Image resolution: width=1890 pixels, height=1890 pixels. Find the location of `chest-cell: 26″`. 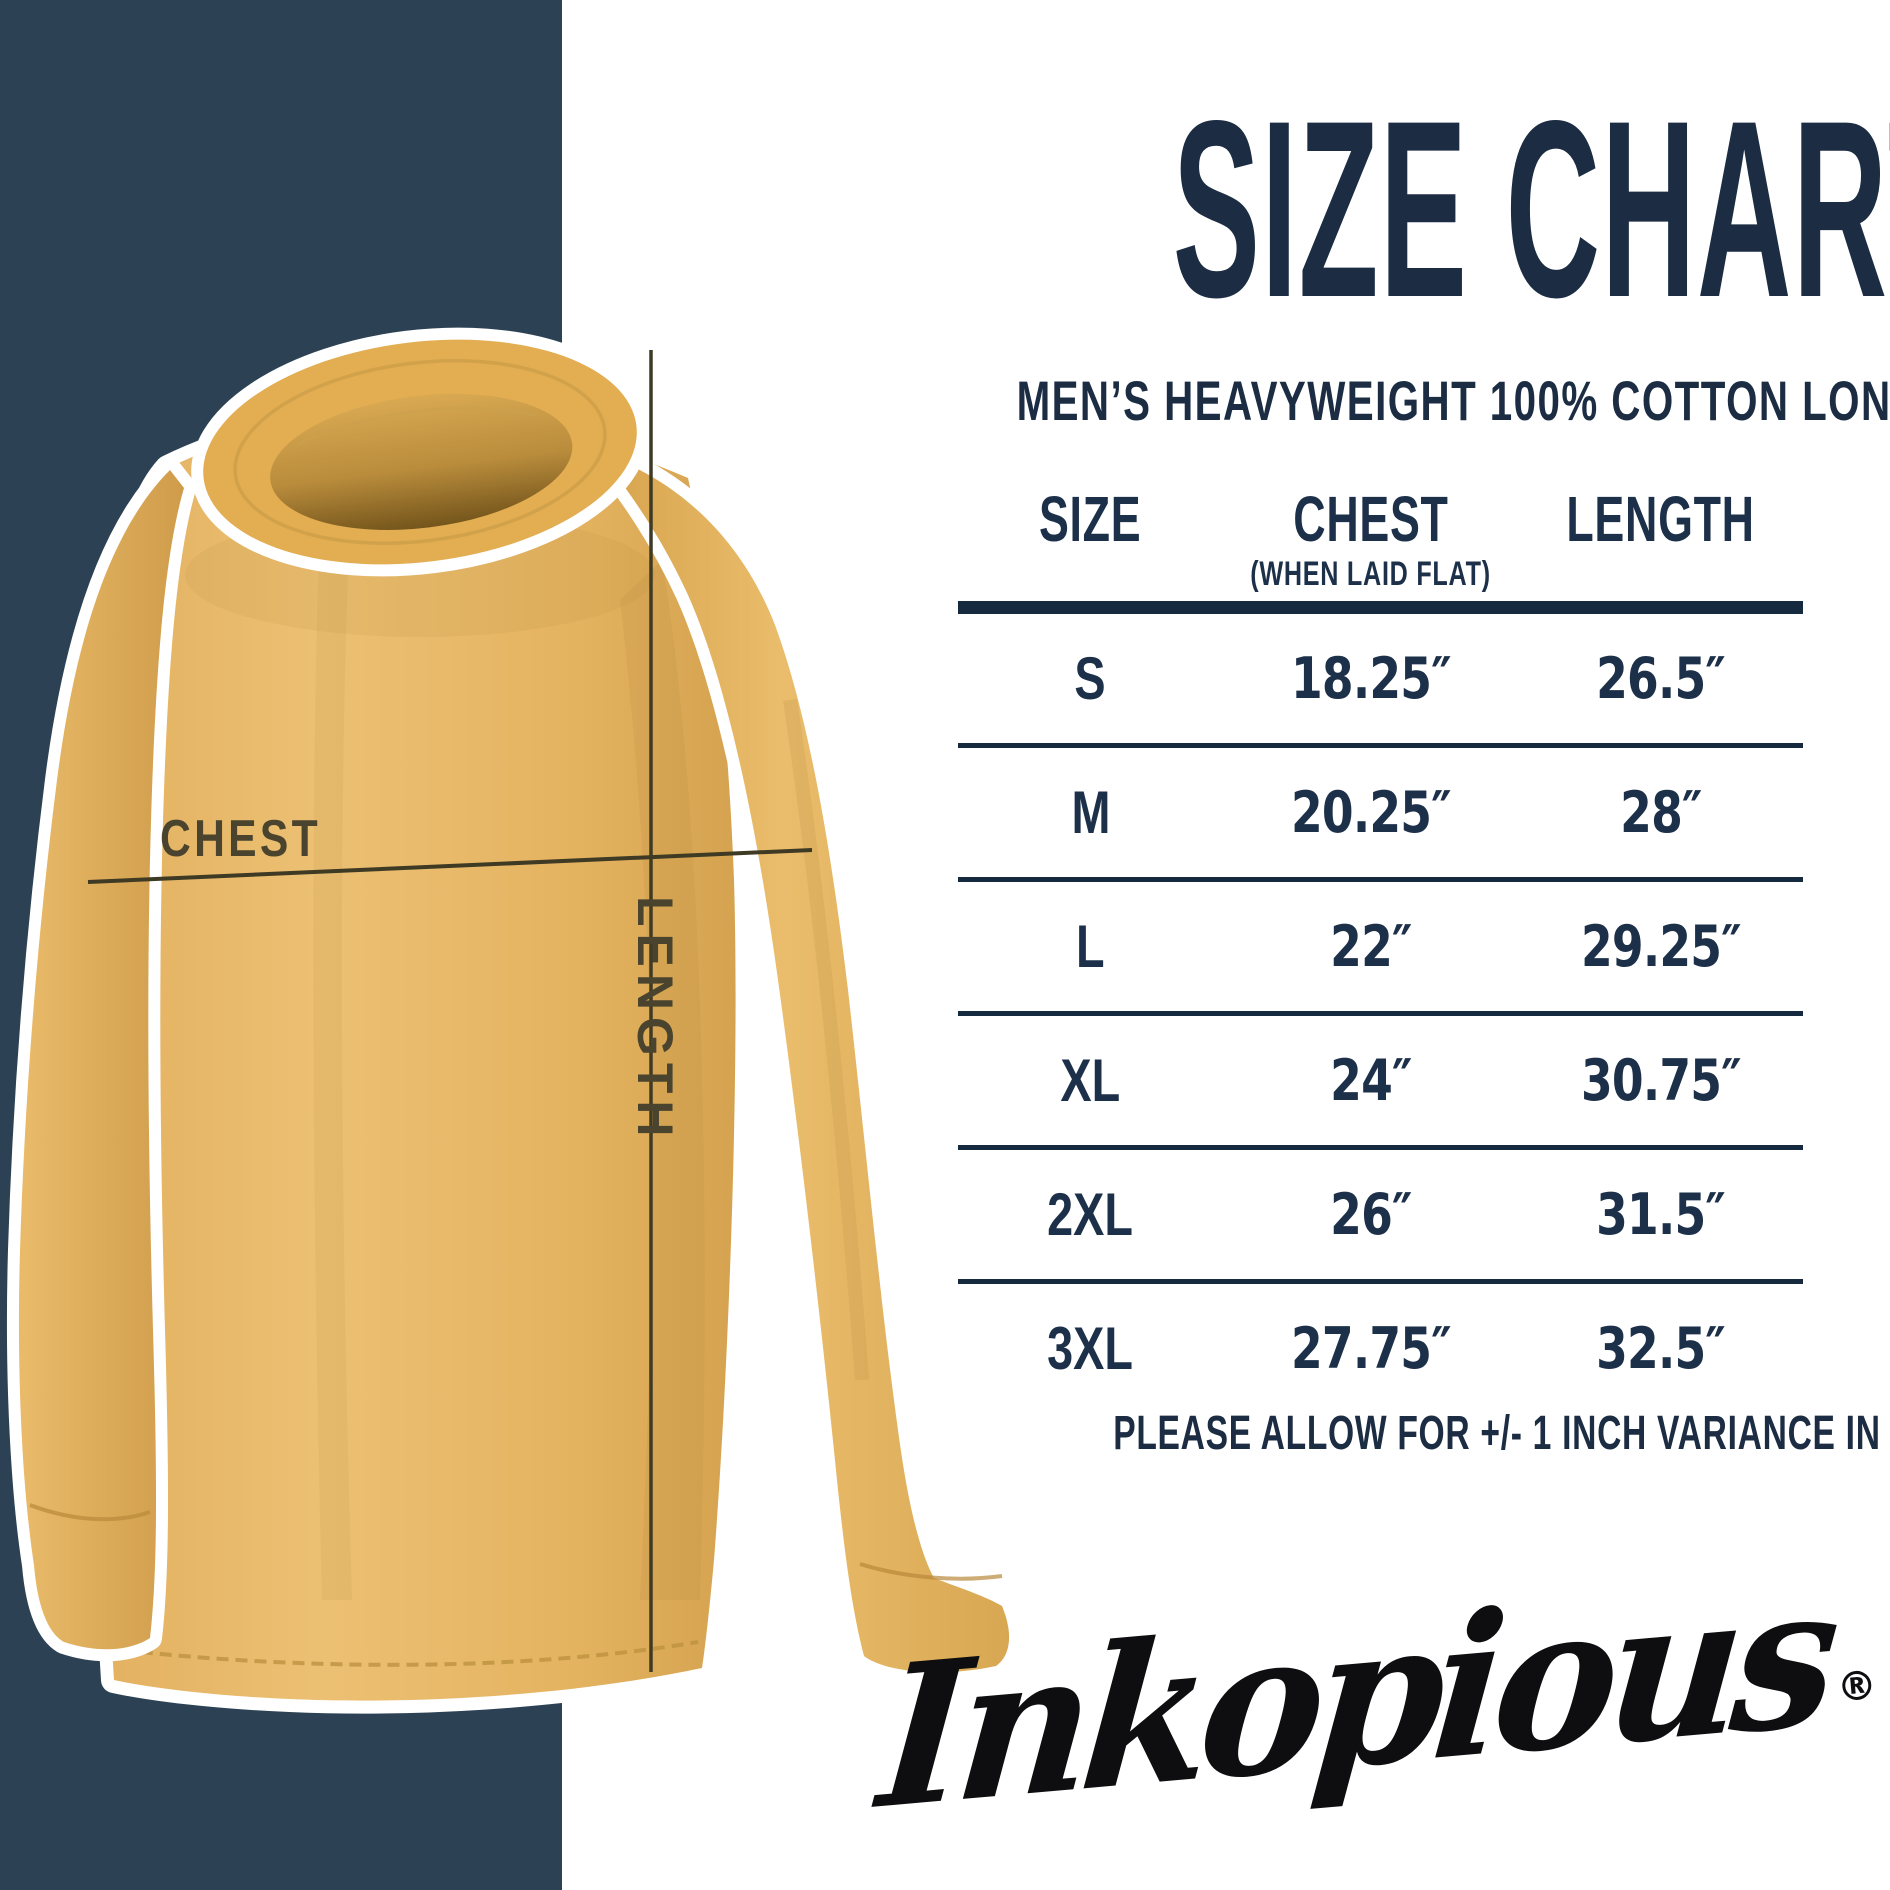

chest-cell: 26″ is located at coordinates (1370, 1214).